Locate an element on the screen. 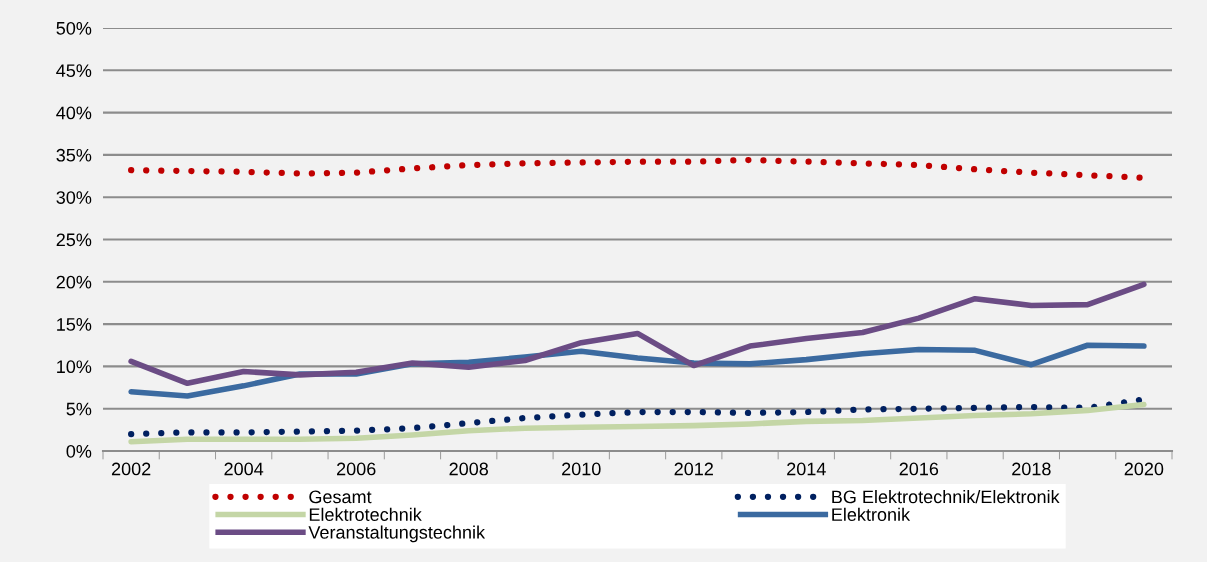  x-tick-label: 2020 is located at coordinates (1144, 469).